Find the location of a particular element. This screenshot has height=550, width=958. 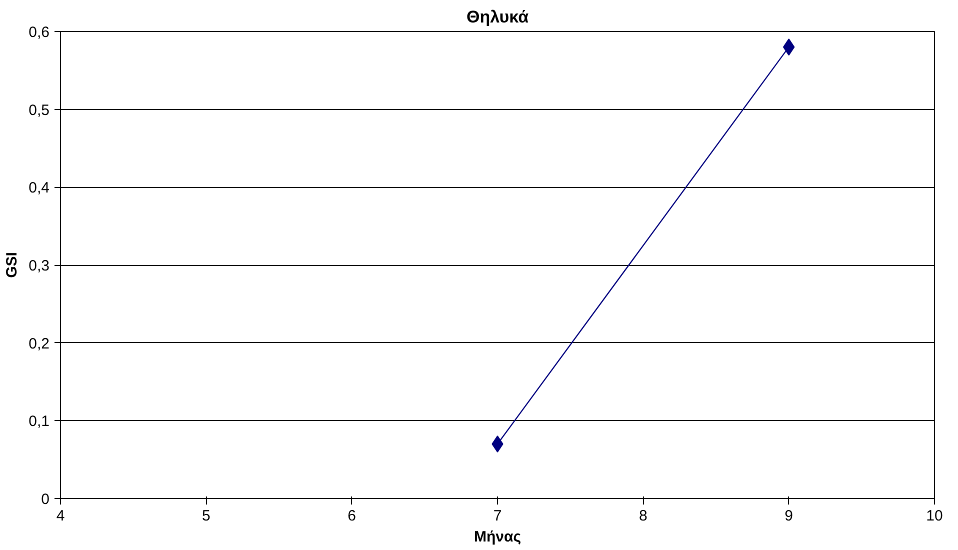

y-tick-label: 0,2 is located at coordinates (39, 343).